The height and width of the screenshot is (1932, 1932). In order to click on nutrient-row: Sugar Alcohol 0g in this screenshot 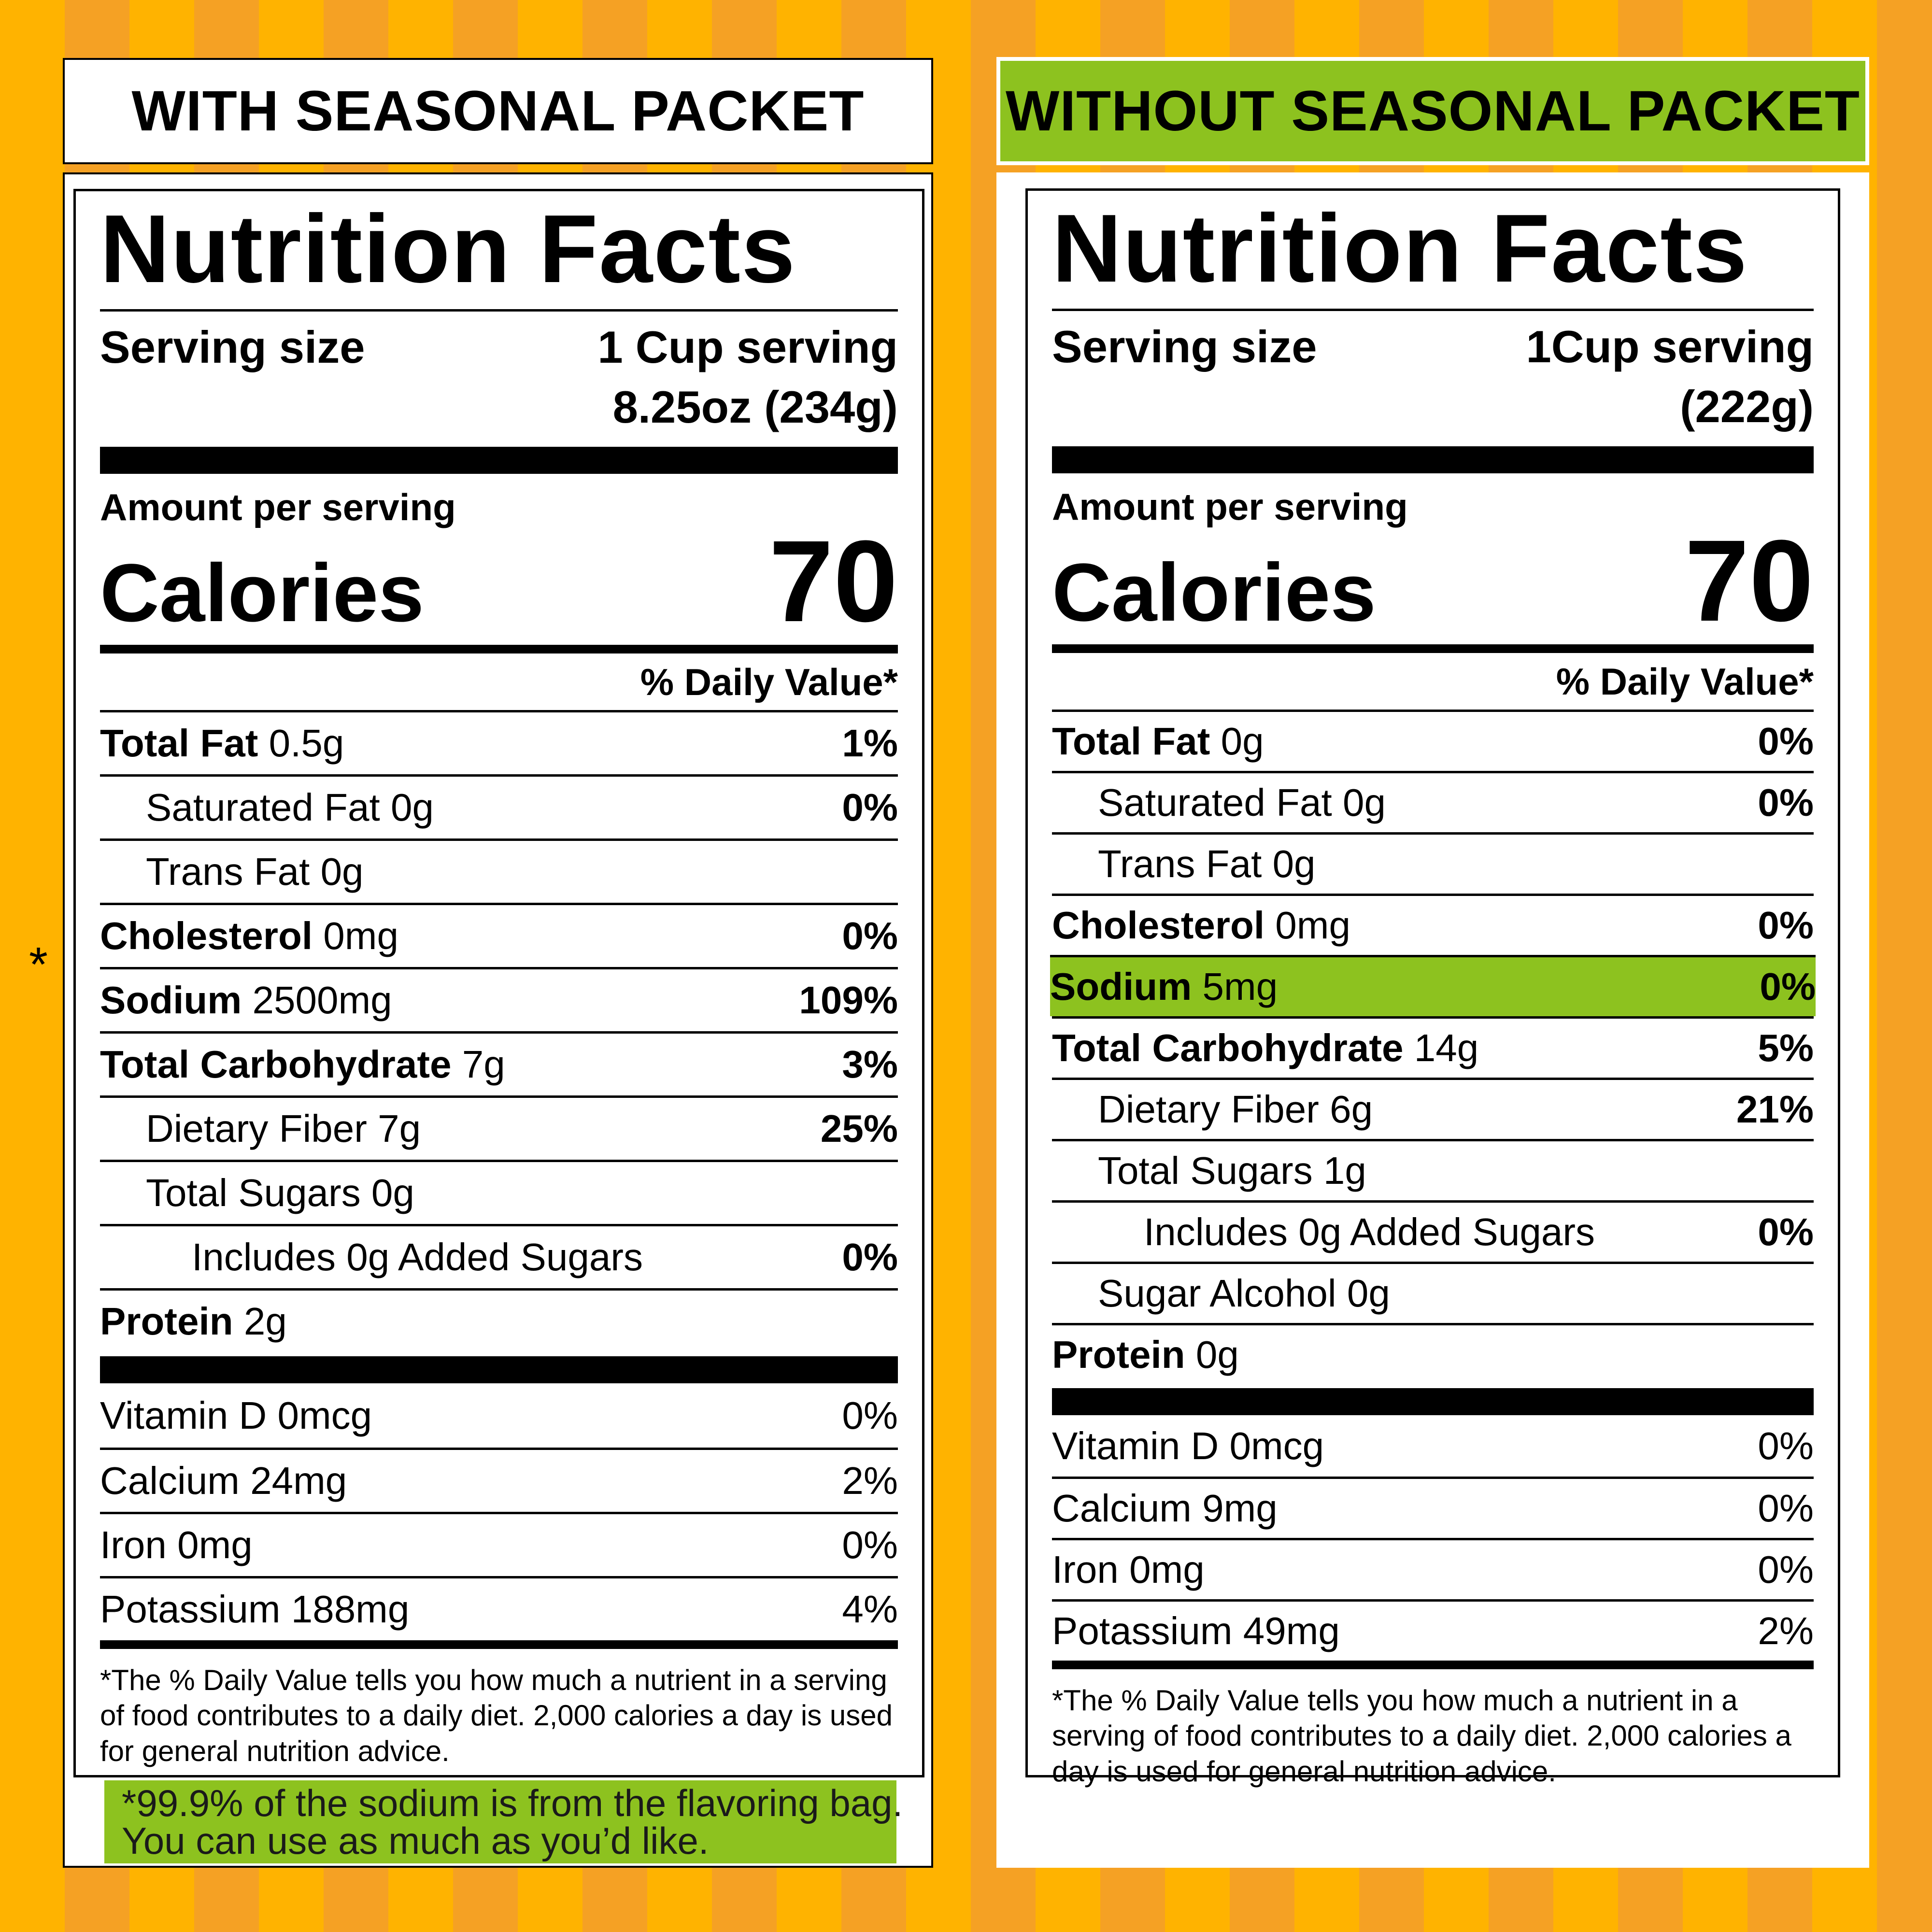, I will do `click(1433, 1292)`.